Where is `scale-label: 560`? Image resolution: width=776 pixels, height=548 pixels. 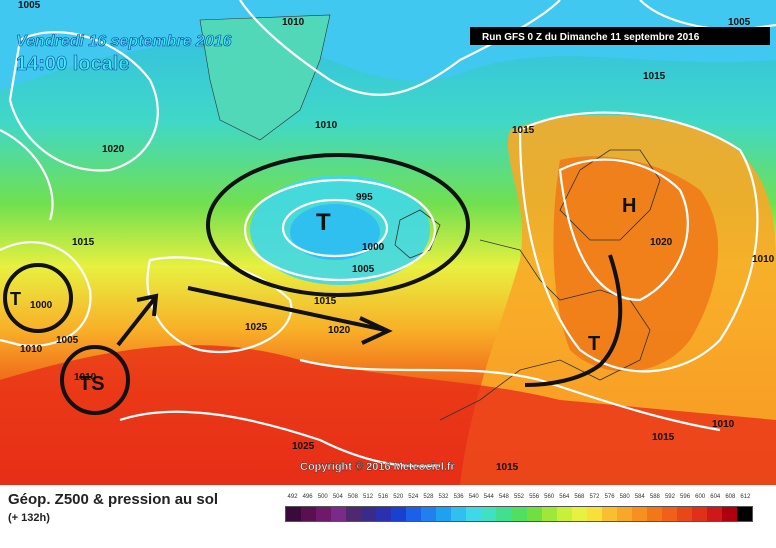 scale-label: 560 is located at coordinates (549, 497).